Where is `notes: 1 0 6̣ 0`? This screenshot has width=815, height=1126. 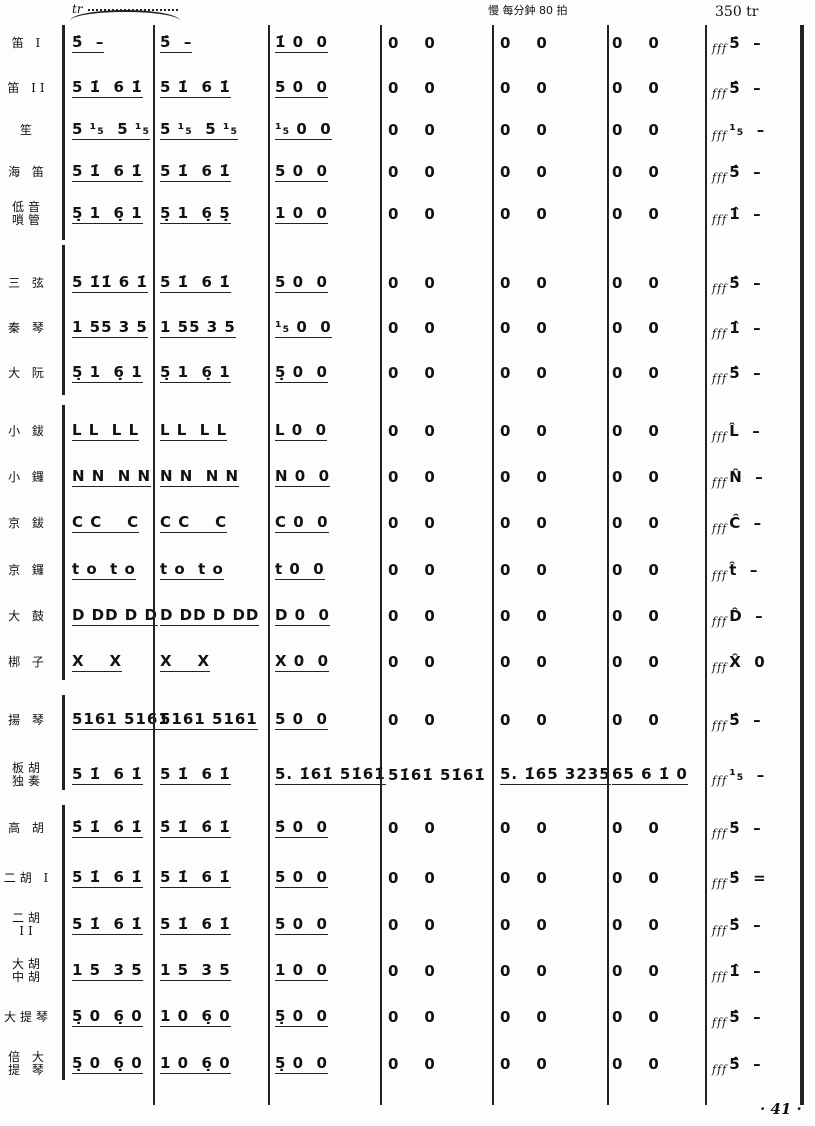
notes: 1 0 6̣ 0 is located at coordinates (195, 1064).